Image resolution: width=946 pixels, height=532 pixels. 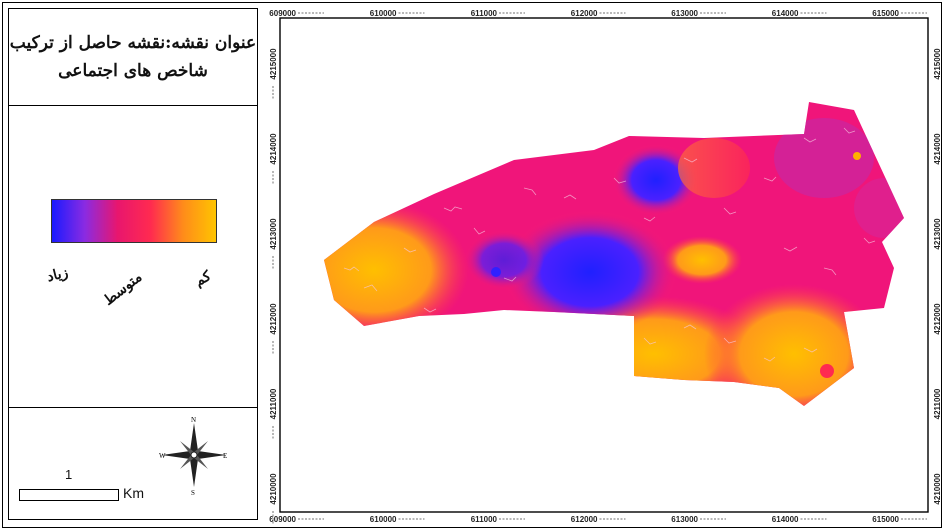 What do you see at coordinates (162, 456) in the screenshot?
I see `compass-w: W` at bounding box center [162, 456].